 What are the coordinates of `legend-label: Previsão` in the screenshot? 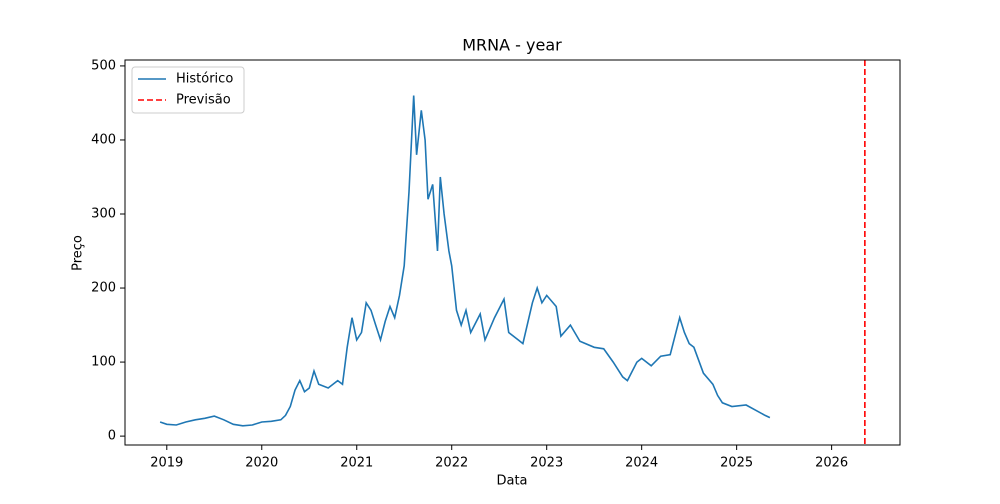 It's located at (203, 100).